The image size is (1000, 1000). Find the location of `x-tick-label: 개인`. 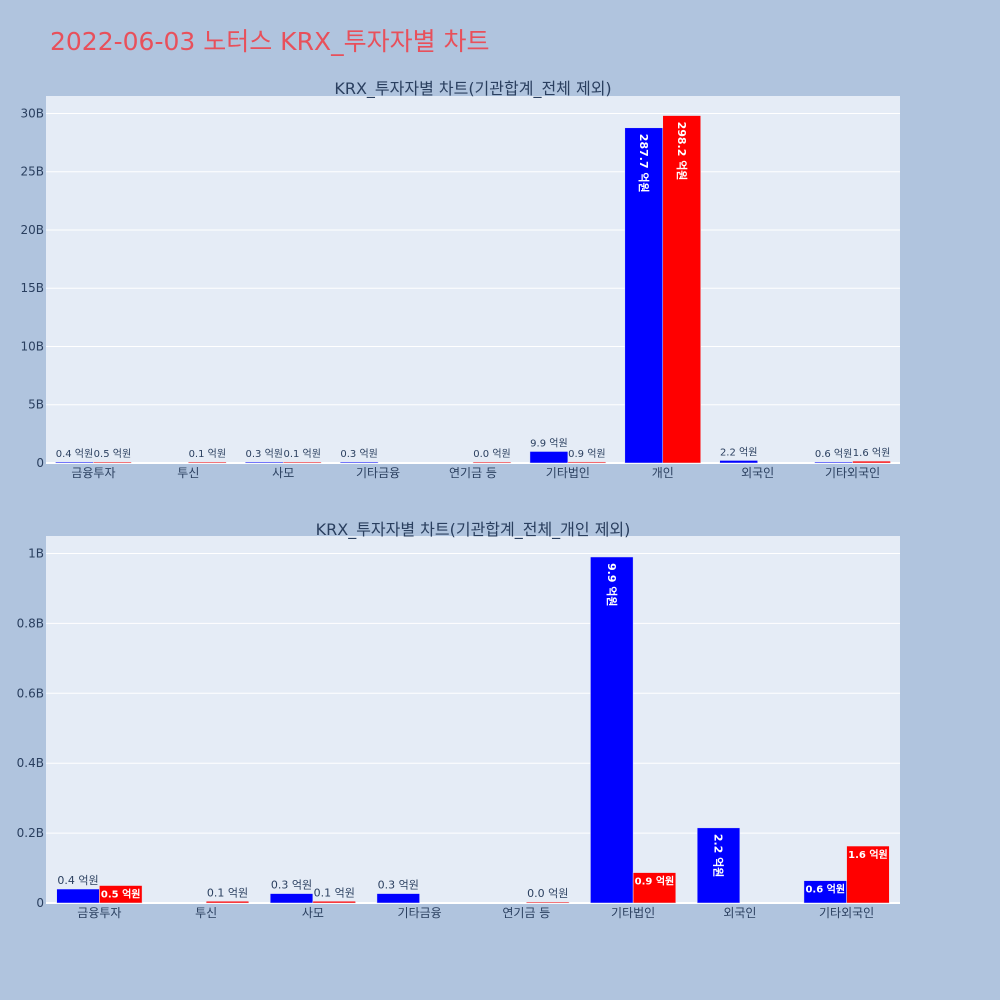

x-tick-label: 개인 is located at coordinates (663, 473).